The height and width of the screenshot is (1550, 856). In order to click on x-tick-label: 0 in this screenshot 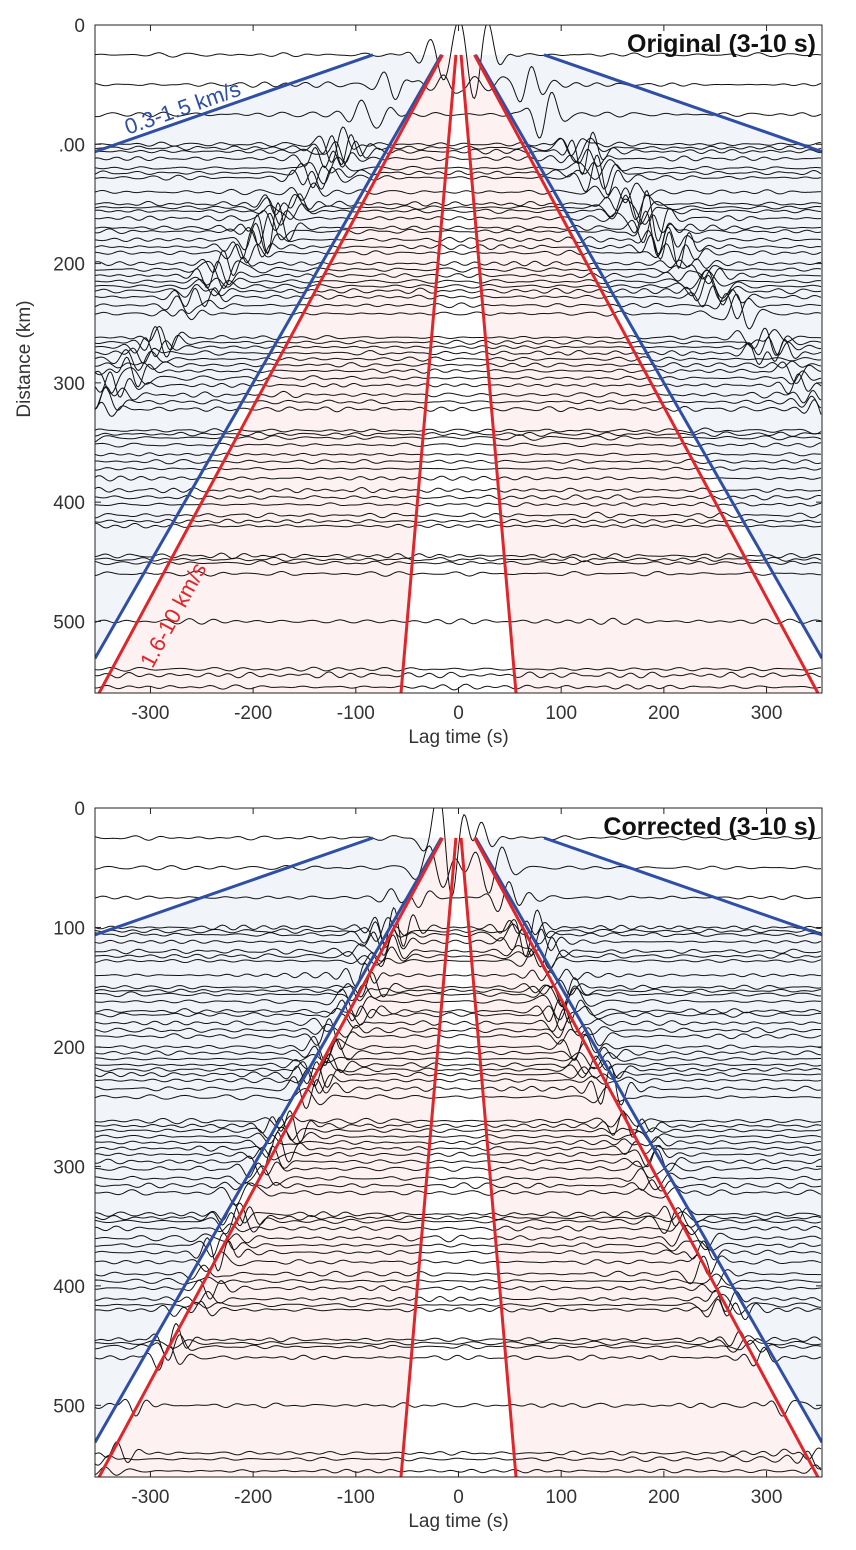, I will do `click(458, 713)`.